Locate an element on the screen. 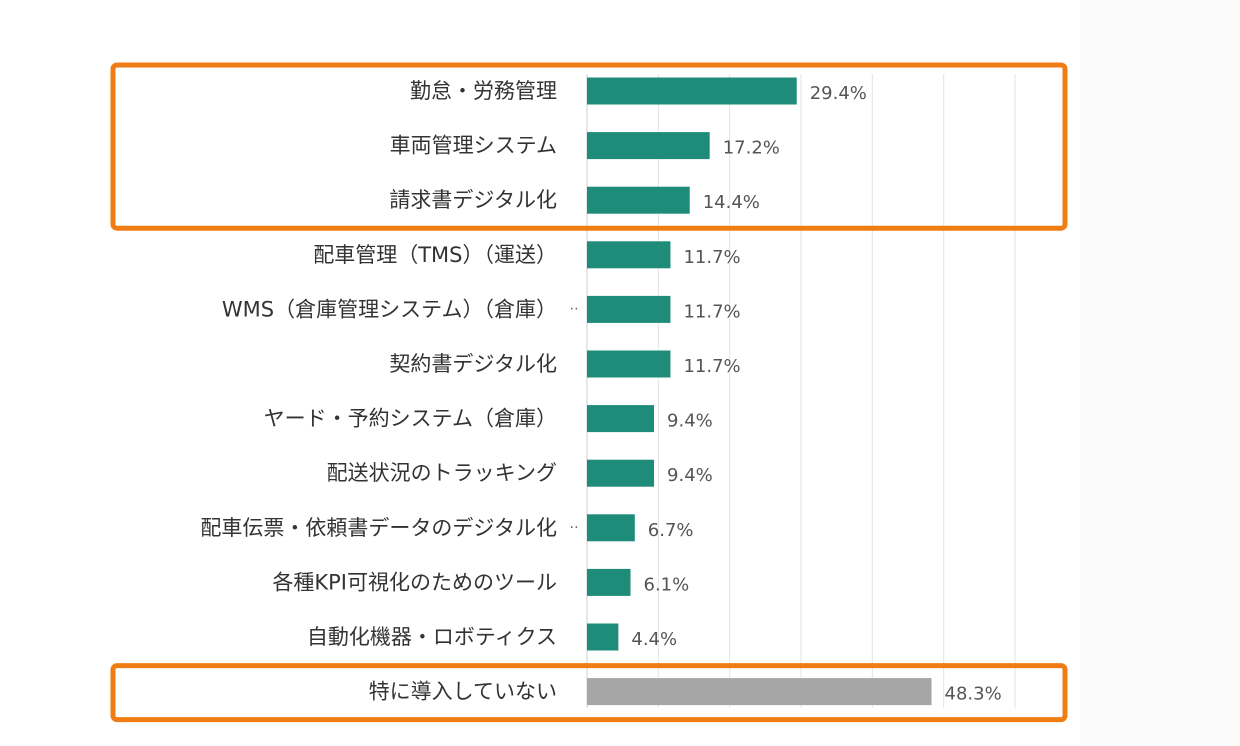  left-margin is located at coordinates (50, 373).